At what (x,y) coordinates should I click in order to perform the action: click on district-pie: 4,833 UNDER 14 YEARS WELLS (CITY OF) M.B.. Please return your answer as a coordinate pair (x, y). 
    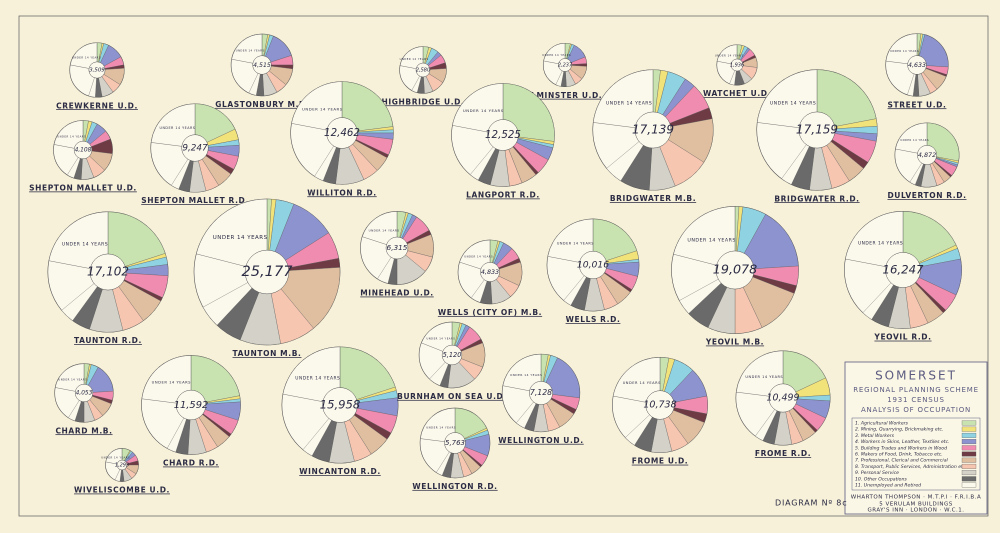
    Looking at the image, I should click on (490, 278).